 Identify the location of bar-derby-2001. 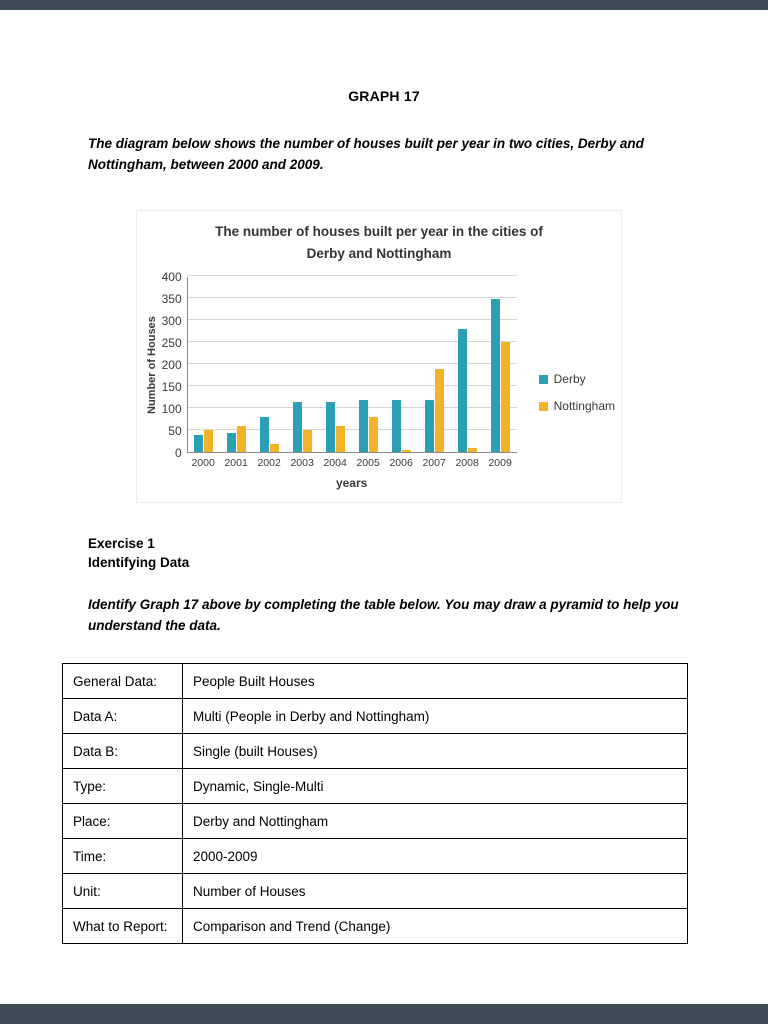
(232, 442).